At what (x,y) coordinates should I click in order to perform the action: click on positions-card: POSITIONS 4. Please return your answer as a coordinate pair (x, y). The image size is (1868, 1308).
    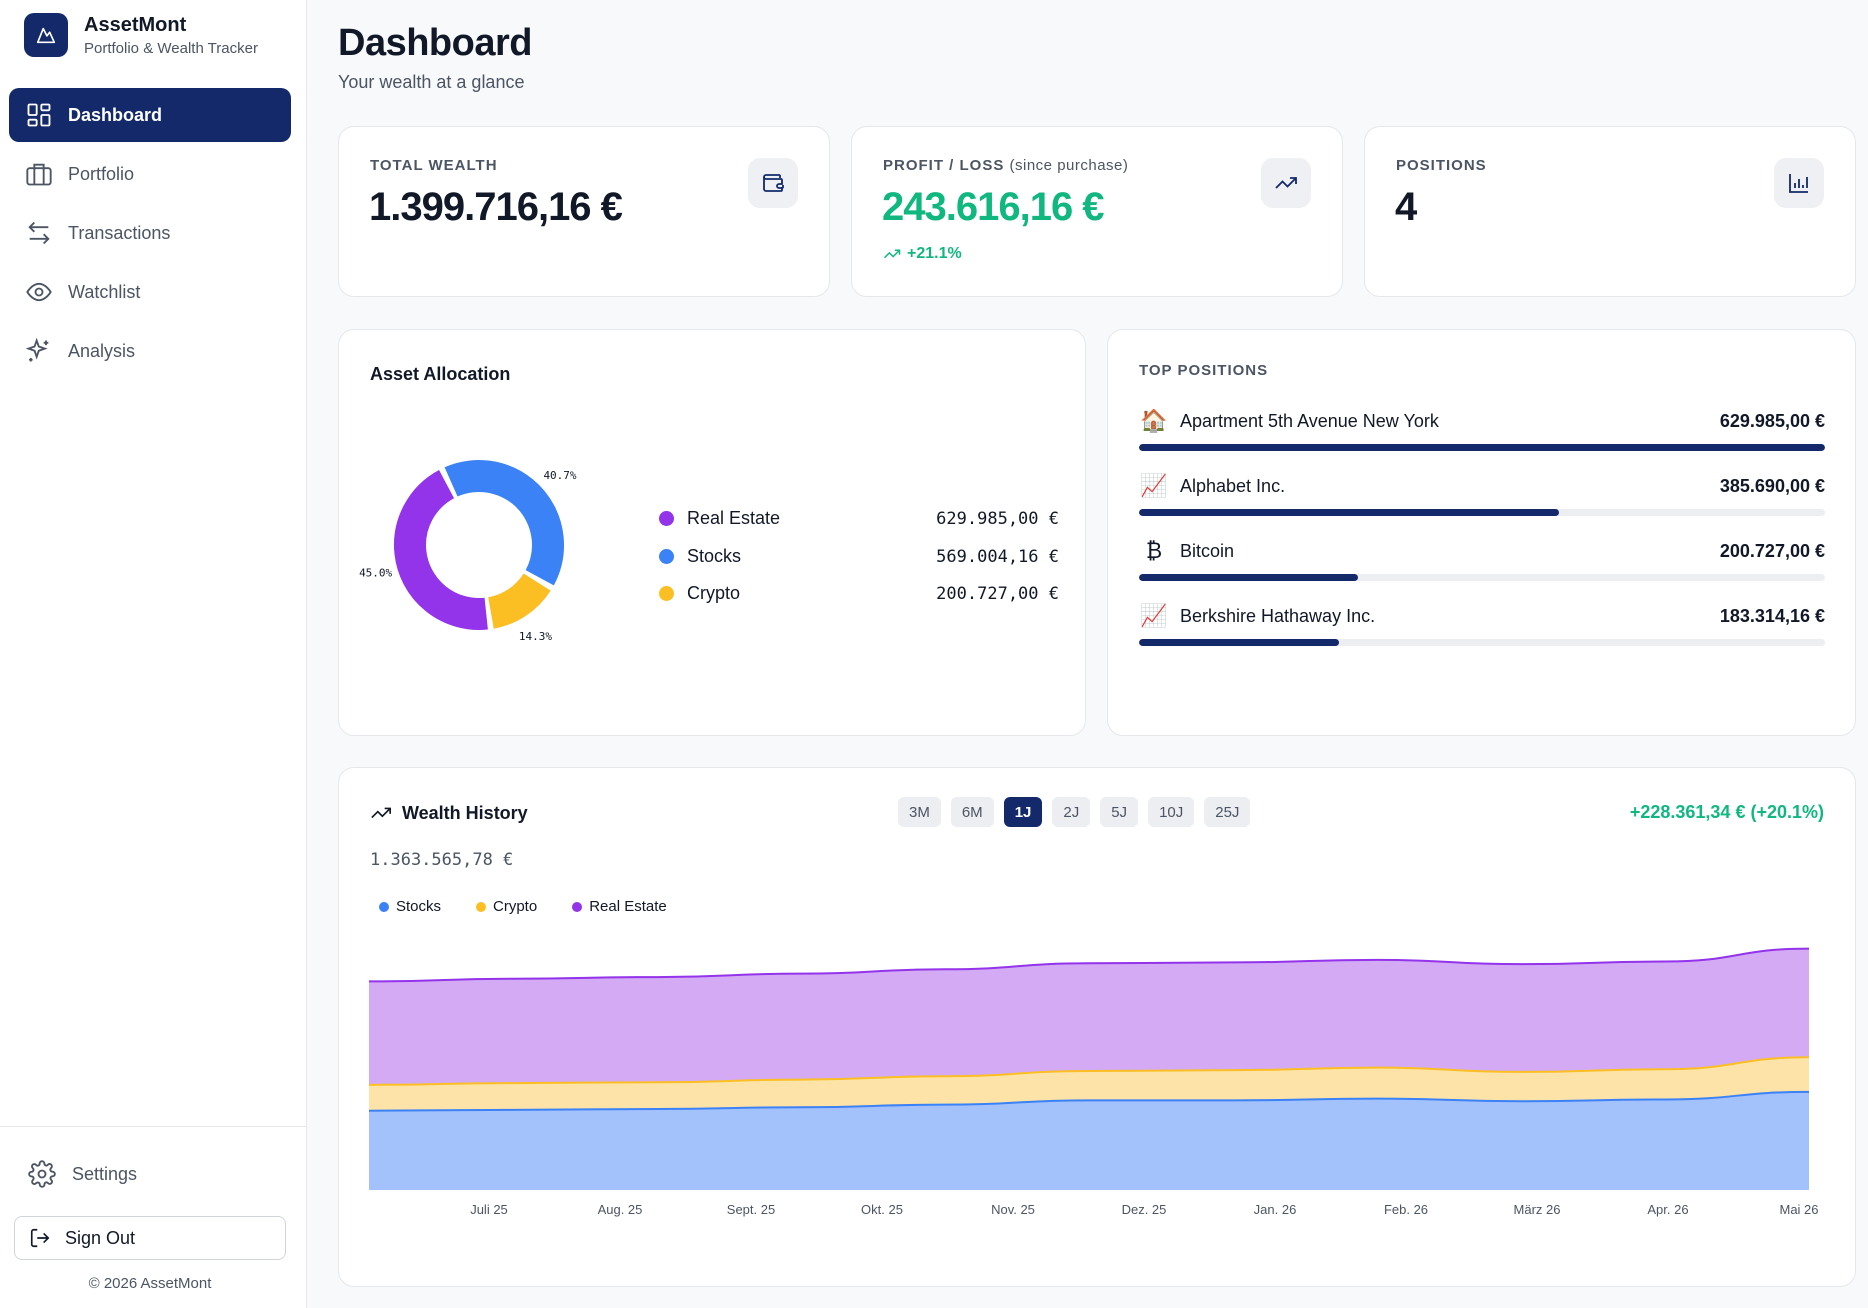
    Looking at the image, I should click on (1610, 211).